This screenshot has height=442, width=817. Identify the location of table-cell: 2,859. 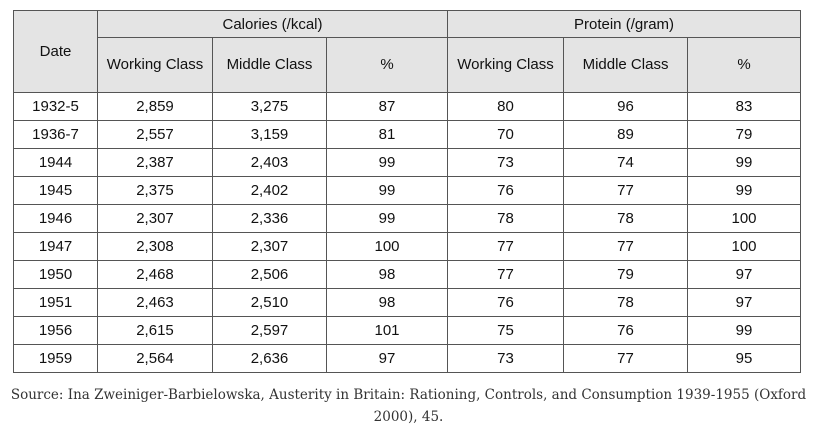
(155, 106).